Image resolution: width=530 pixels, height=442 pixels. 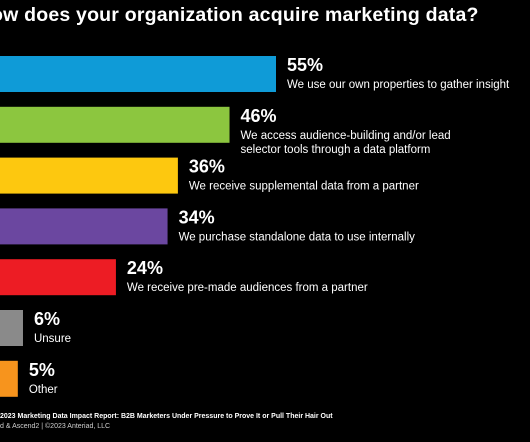 What do you see at coordinates (305, 65) in the screenshot?
I see `value-label-own-properties: 55%` at bounding box center [305, 65].